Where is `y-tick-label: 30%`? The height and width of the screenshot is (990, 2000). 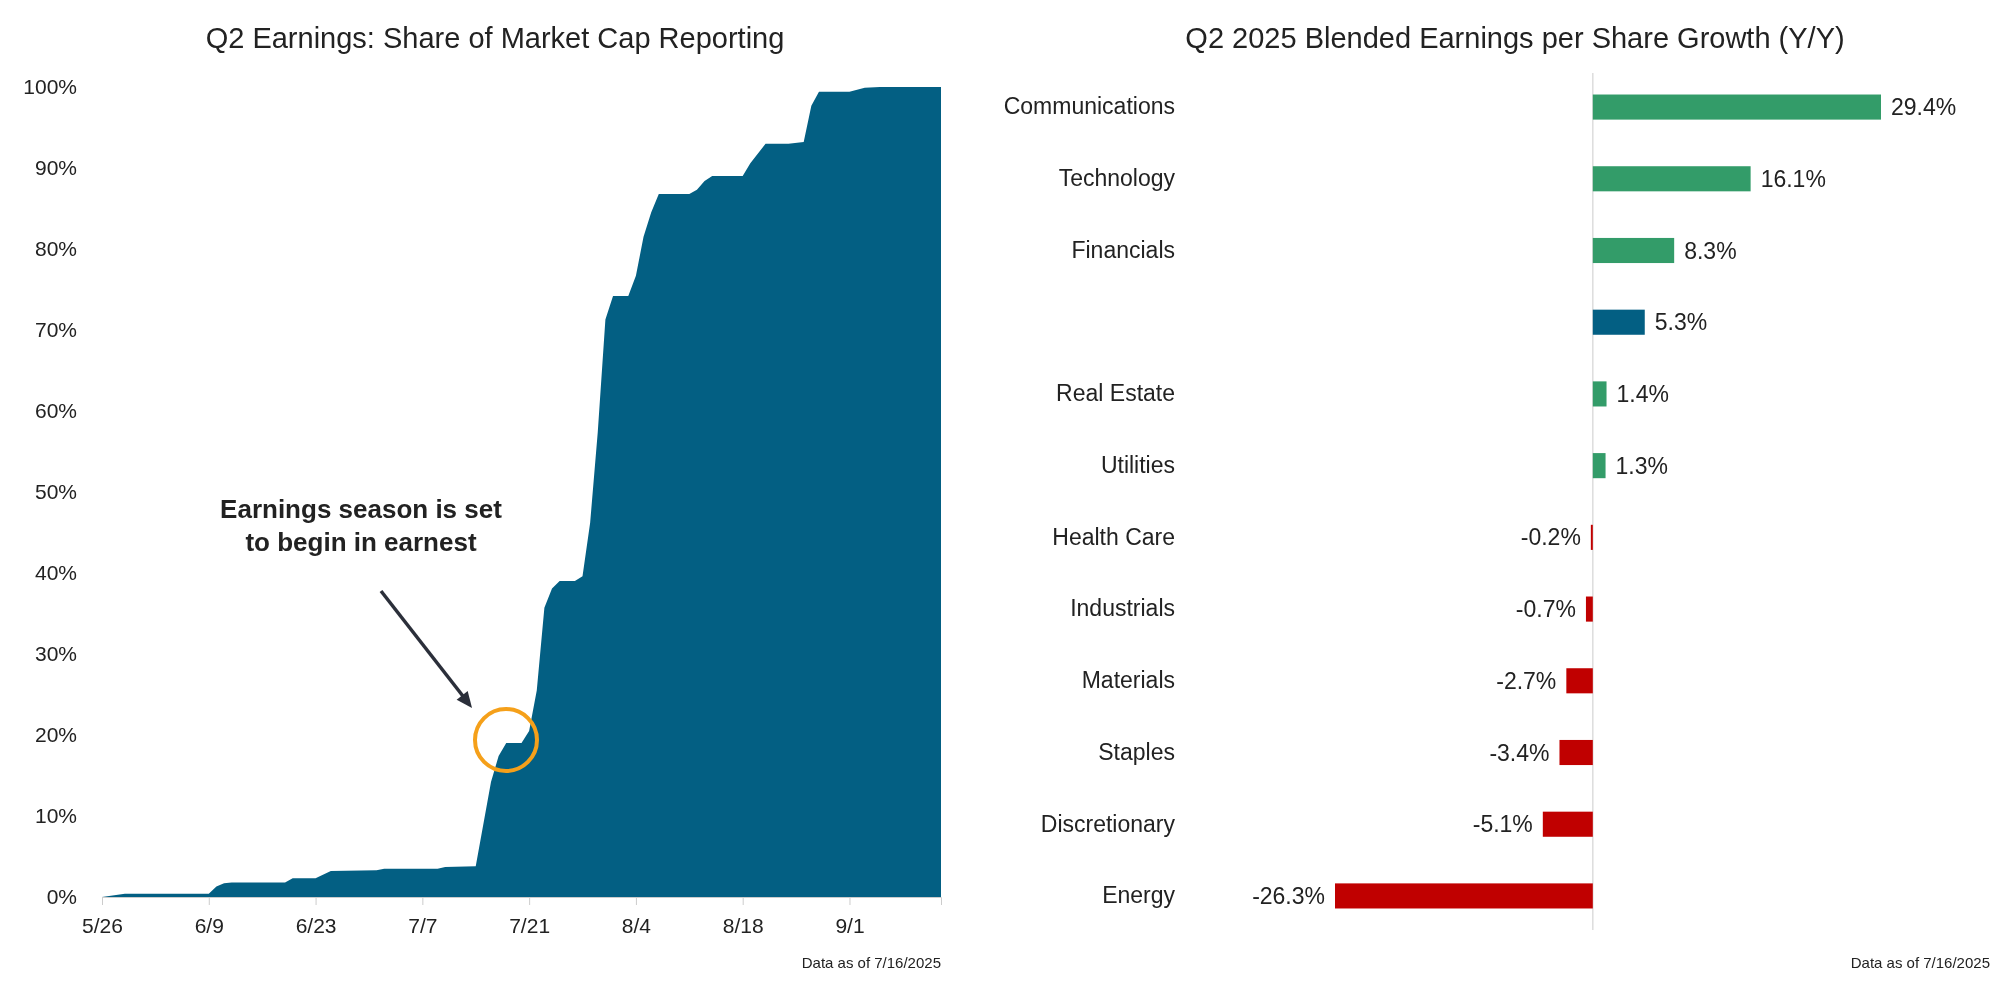 y-tick-label: 30% is located at coordinates (55, 654).